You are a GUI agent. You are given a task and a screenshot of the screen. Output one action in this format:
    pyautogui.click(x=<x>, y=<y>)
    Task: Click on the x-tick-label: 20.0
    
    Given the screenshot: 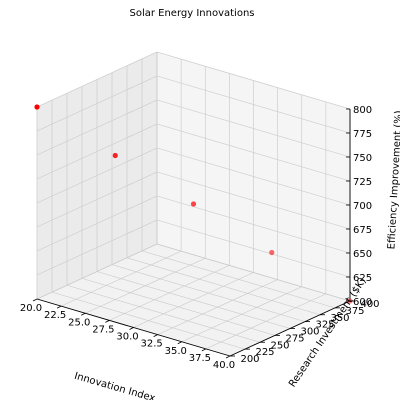 What is the action you would take?
    pyautogui.click(x=31, y=308)
    